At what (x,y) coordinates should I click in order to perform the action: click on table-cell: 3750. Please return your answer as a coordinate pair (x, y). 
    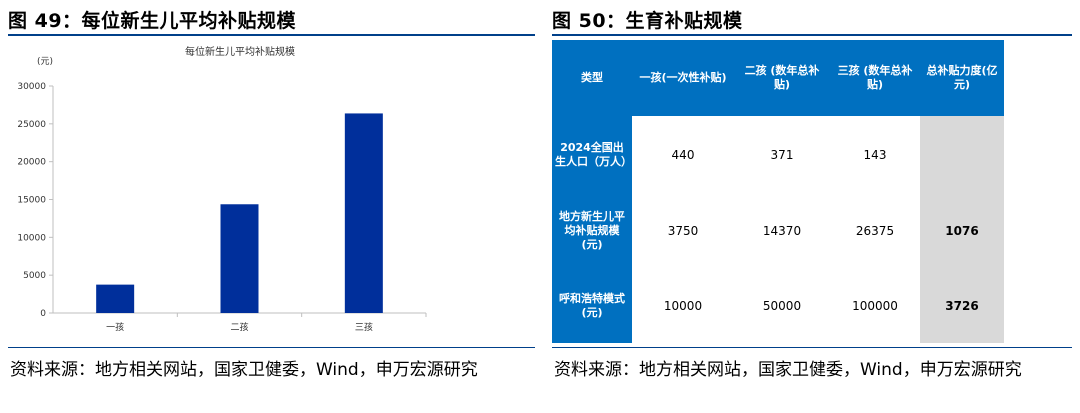
    Looking at the image, I should click on (683, 230).